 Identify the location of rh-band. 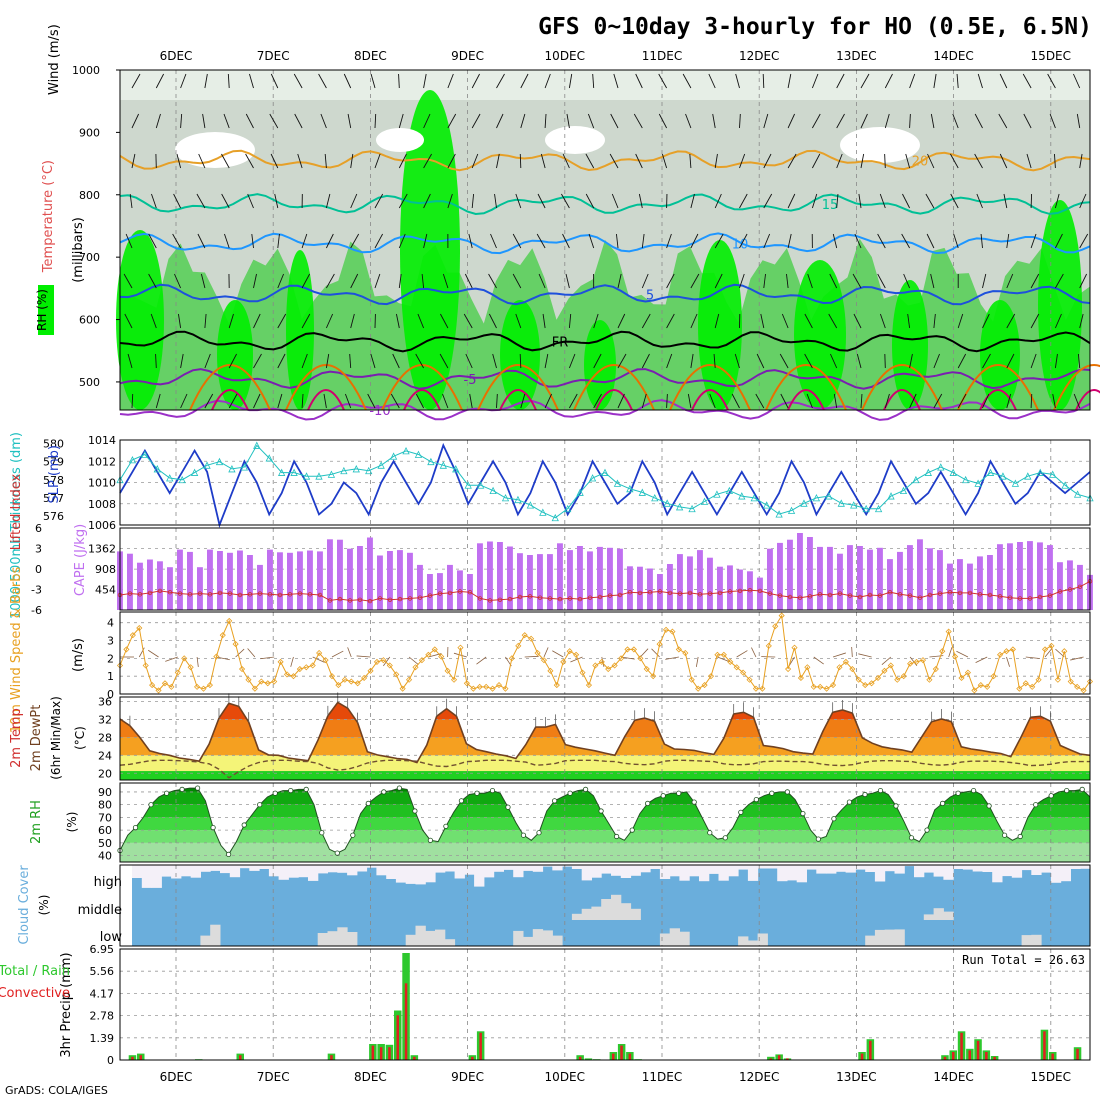
(605, 790).